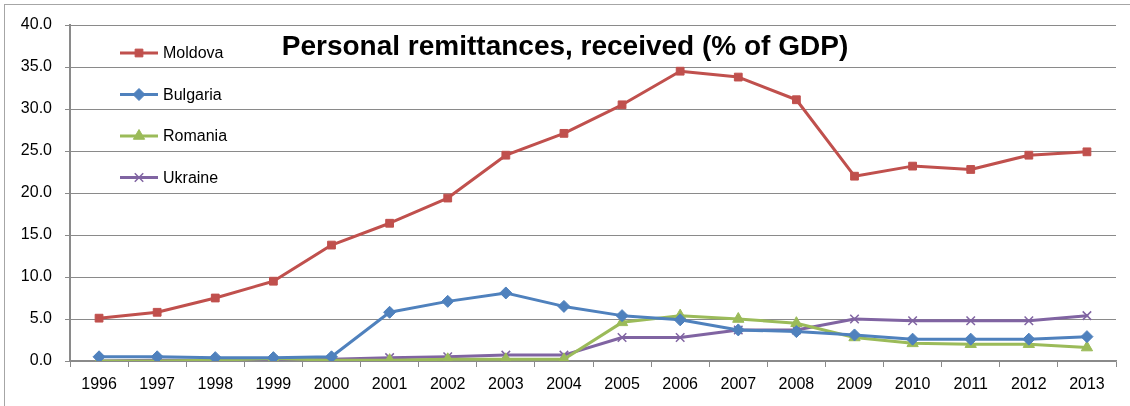  I want to click on legend-label: Moldova, so click(193, 53).